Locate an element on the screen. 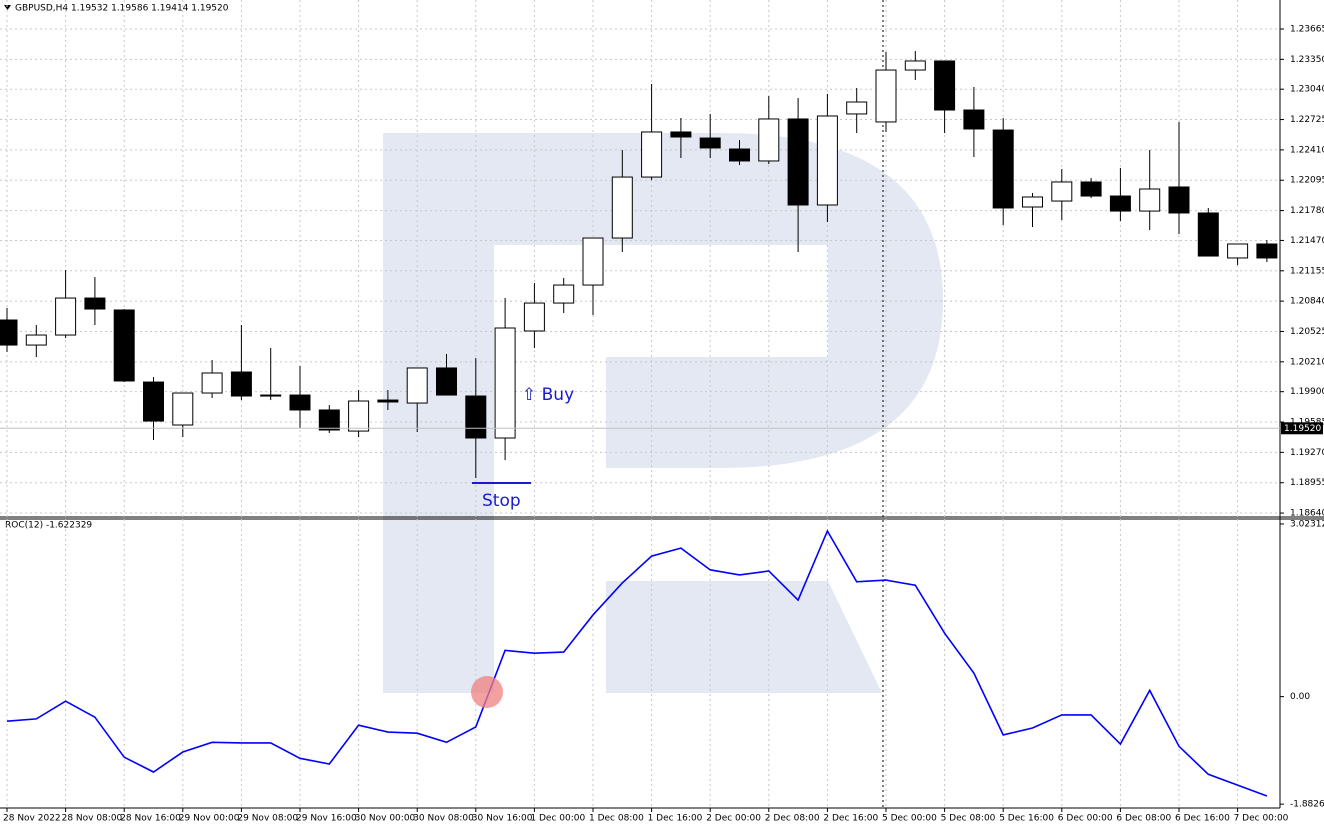 Image resolution: width=1324 pixels, height=828 pixels. y-tick-label: -1.882685 is located at coordinates (1307, 805).